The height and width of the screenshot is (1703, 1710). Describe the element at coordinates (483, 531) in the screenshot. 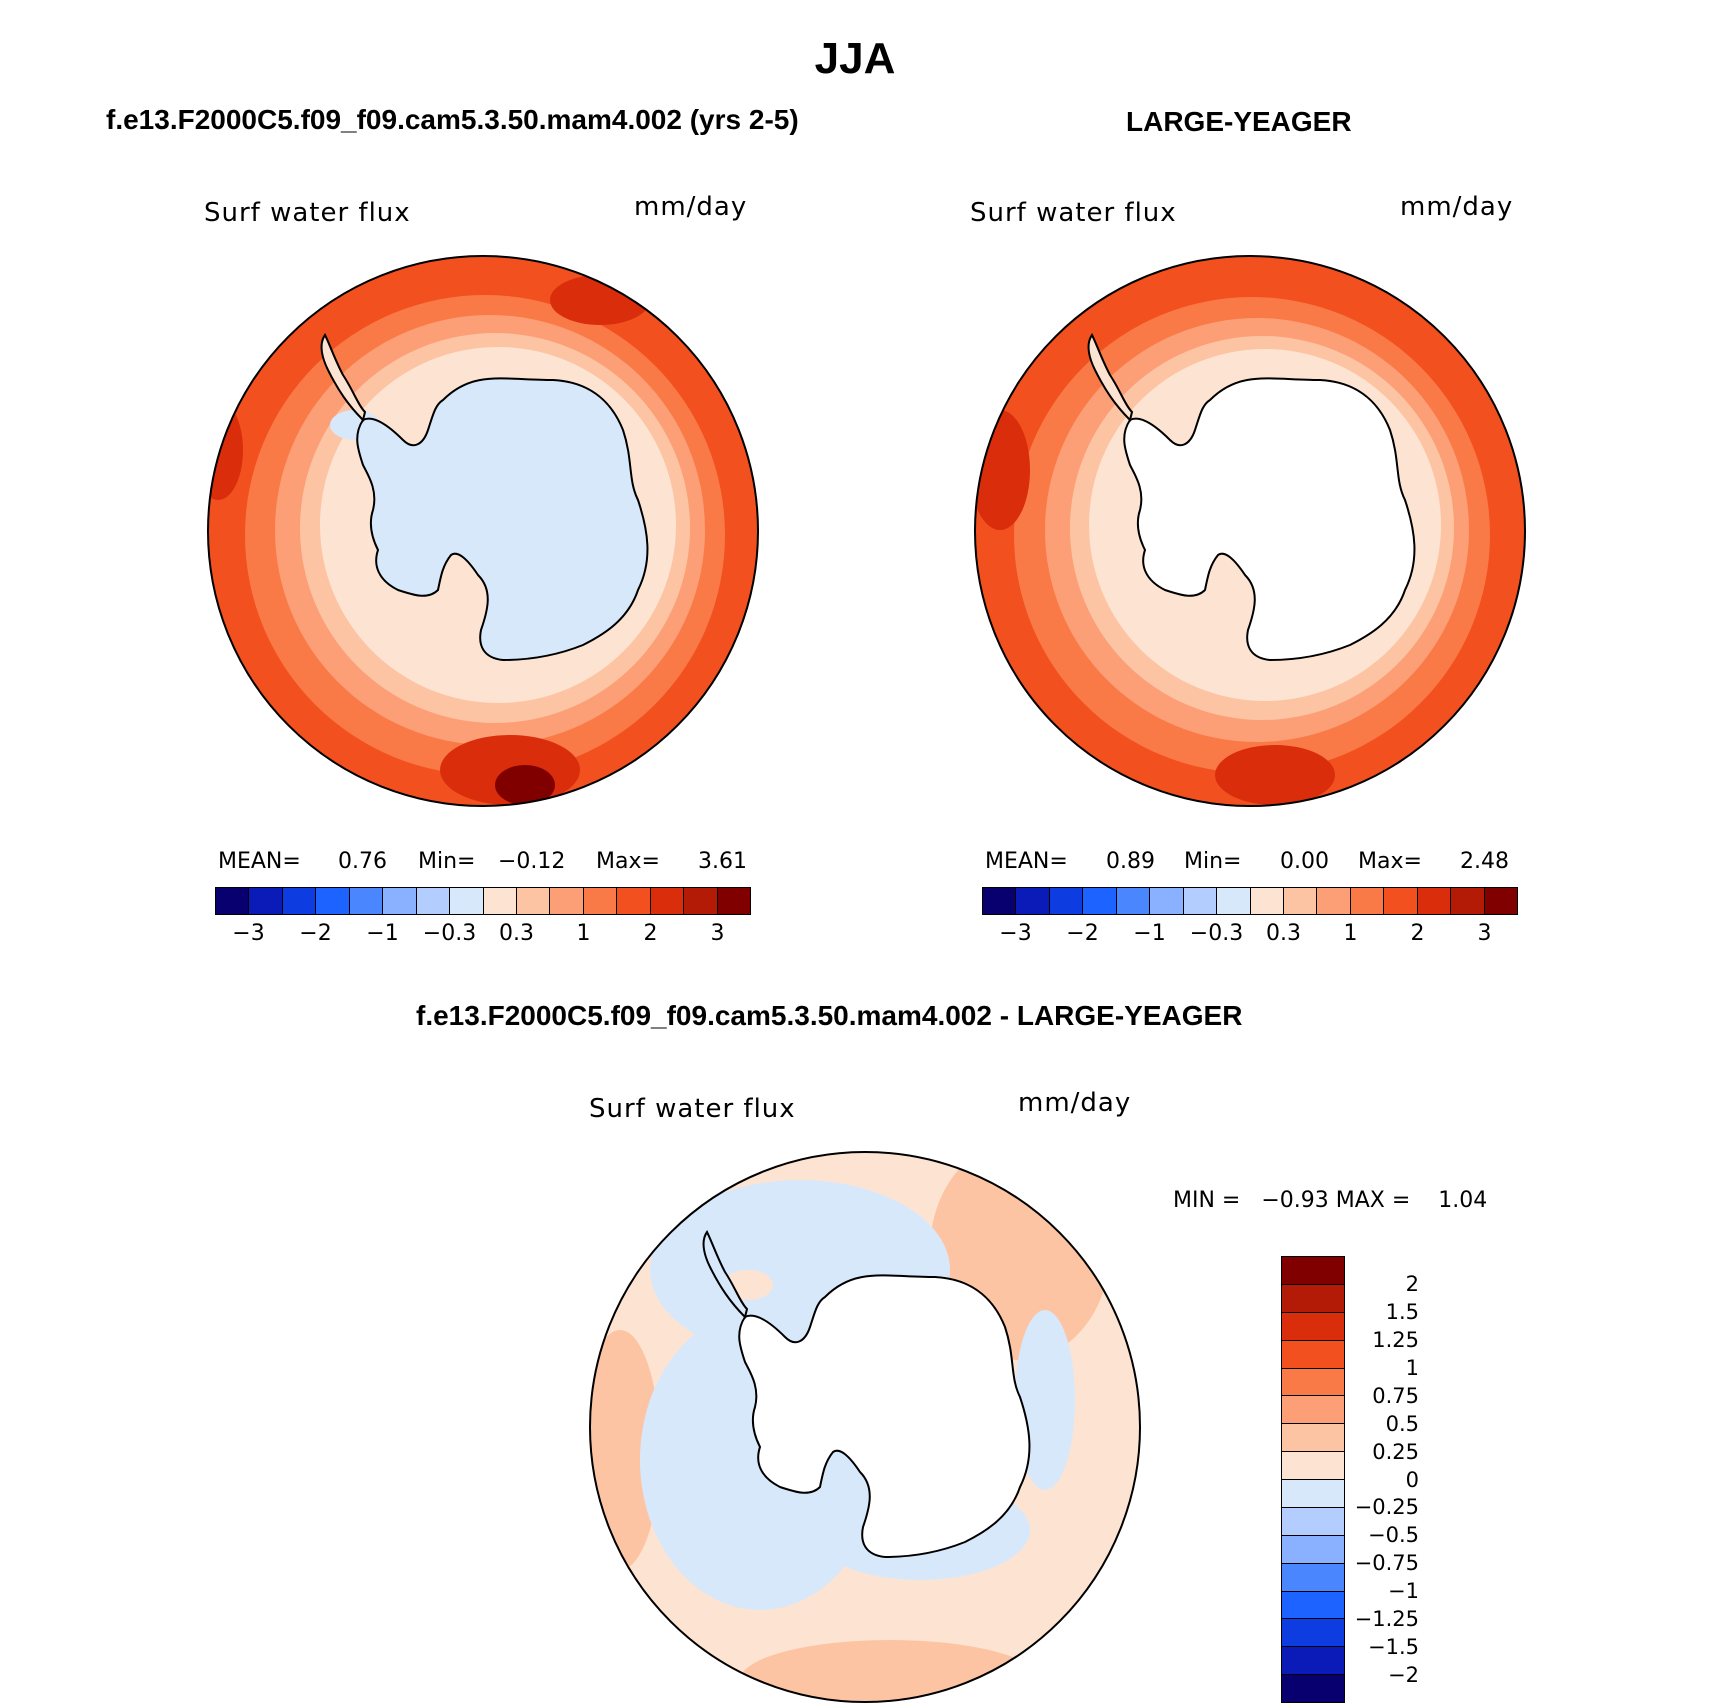

I see `panel-1-map` at that location.